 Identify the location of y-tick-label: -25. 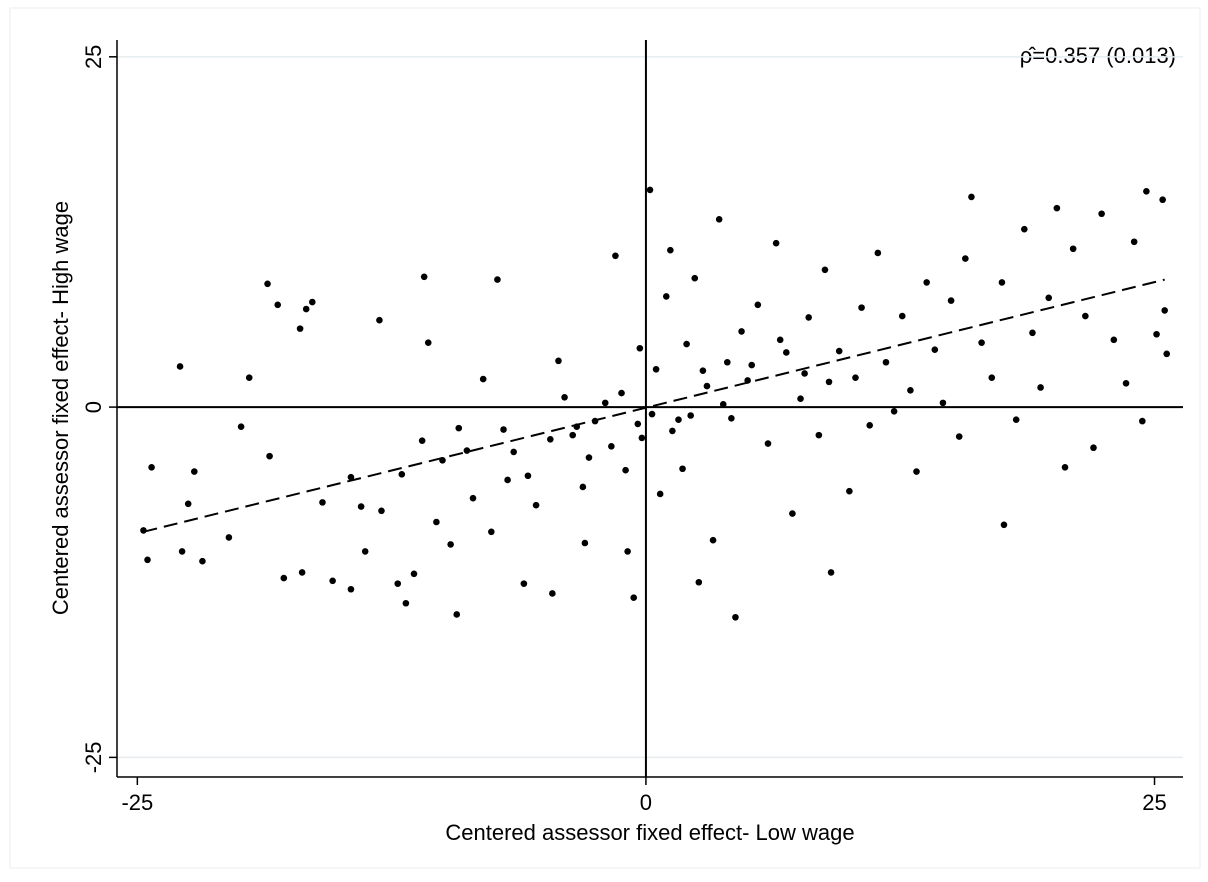
(93, 757).